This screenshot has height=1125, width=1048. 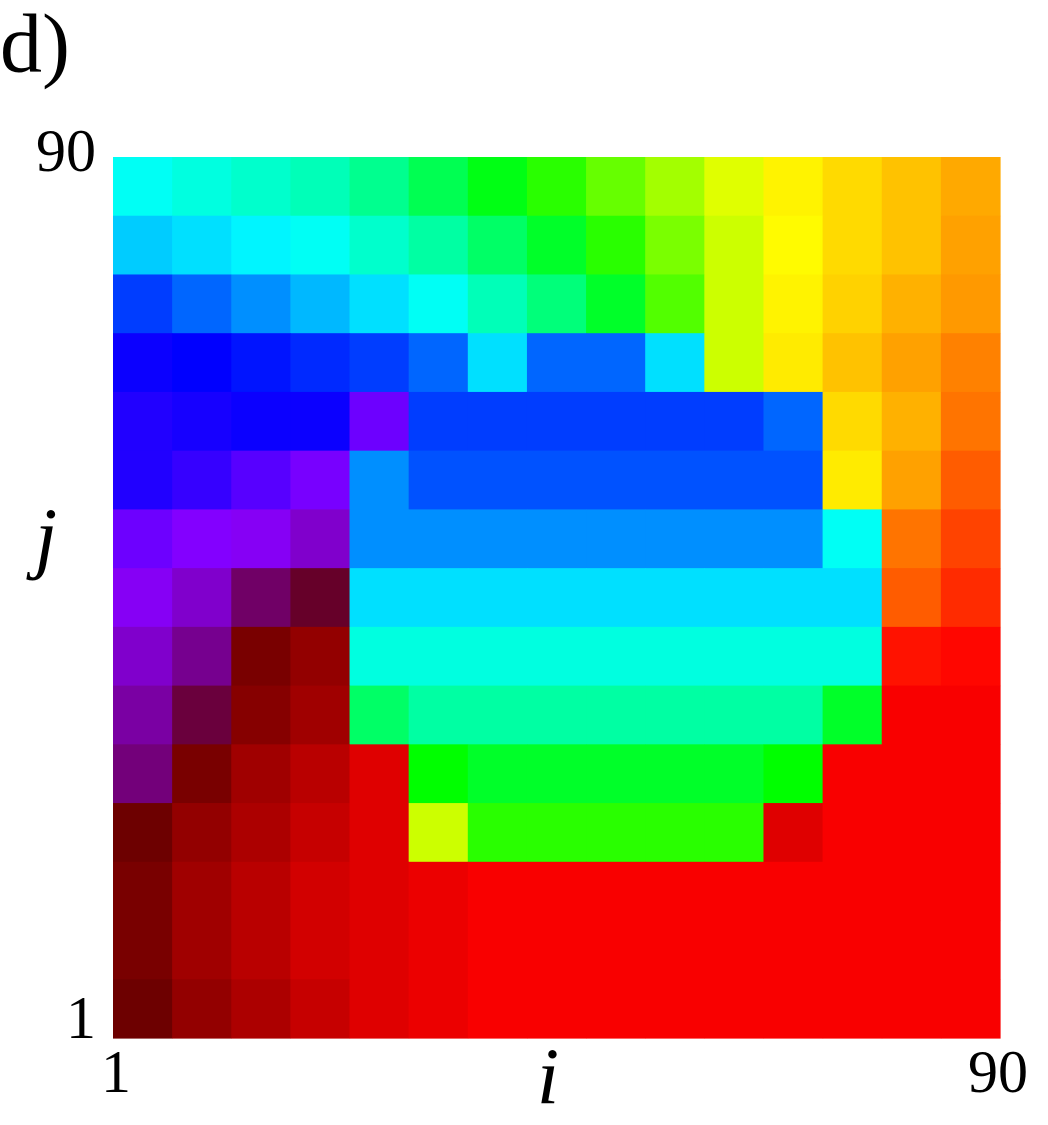 I want to click on y-tick-label: 1, so click(x=81, y=1018).